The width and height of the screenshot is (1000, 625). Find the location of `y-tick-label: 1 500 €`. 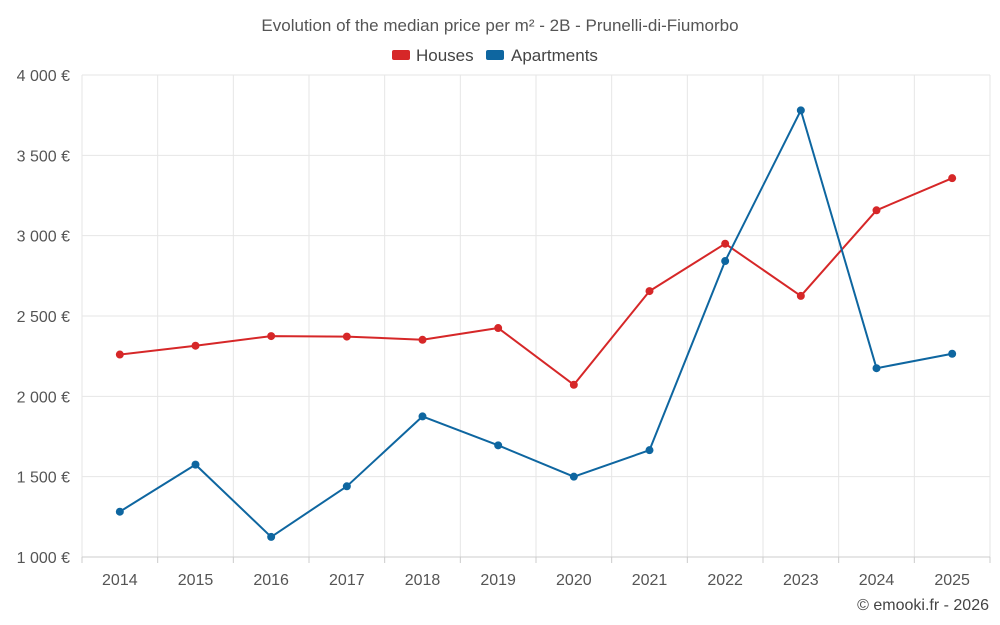

y-tick-label: 1 500 € is located at coordinates (43, 478).